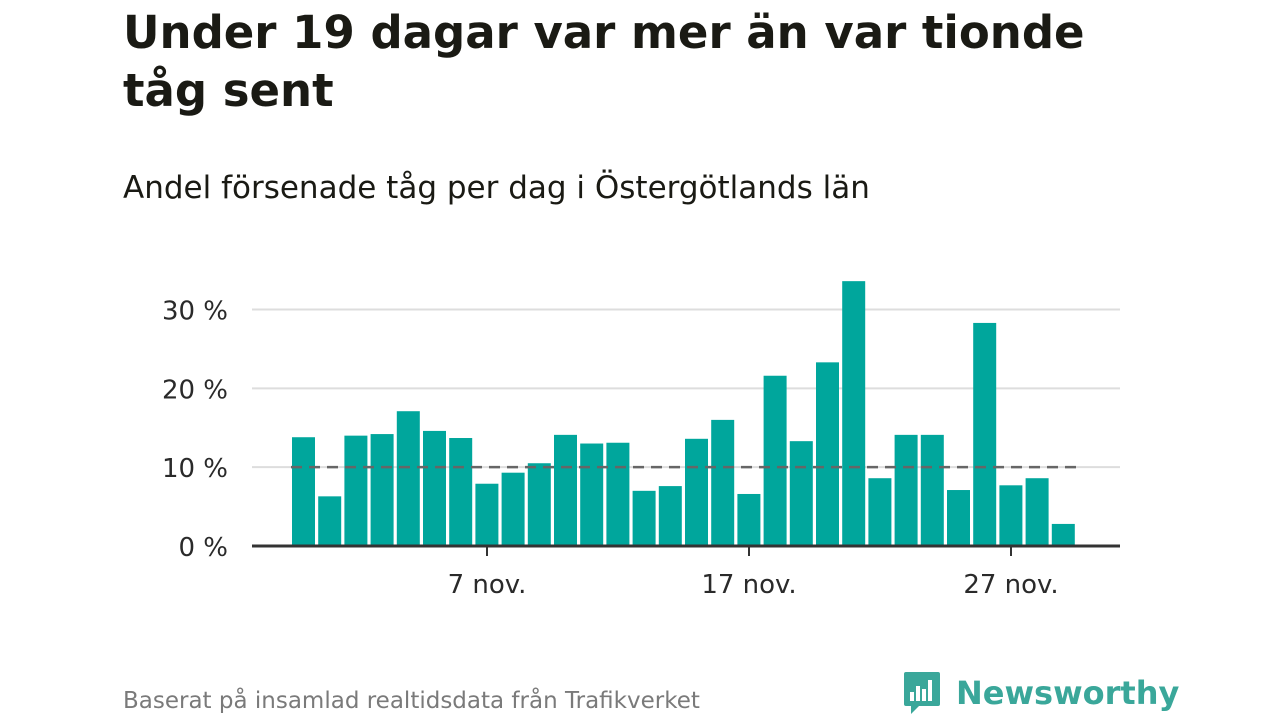 This screenshot has width=1280, height=720. Describe the element at coordinates (487, 585) in the screenshot. I see `x-tick-label: 7 nov.` at that location.